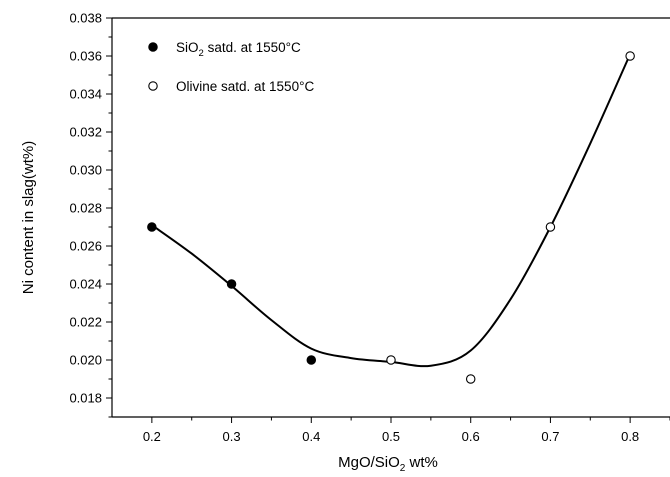 This screenshot has width=670, height=477. Describe the element at coordinates (85, 208) in the screenshot. I see `y-tick-label: 0.028` at that location.